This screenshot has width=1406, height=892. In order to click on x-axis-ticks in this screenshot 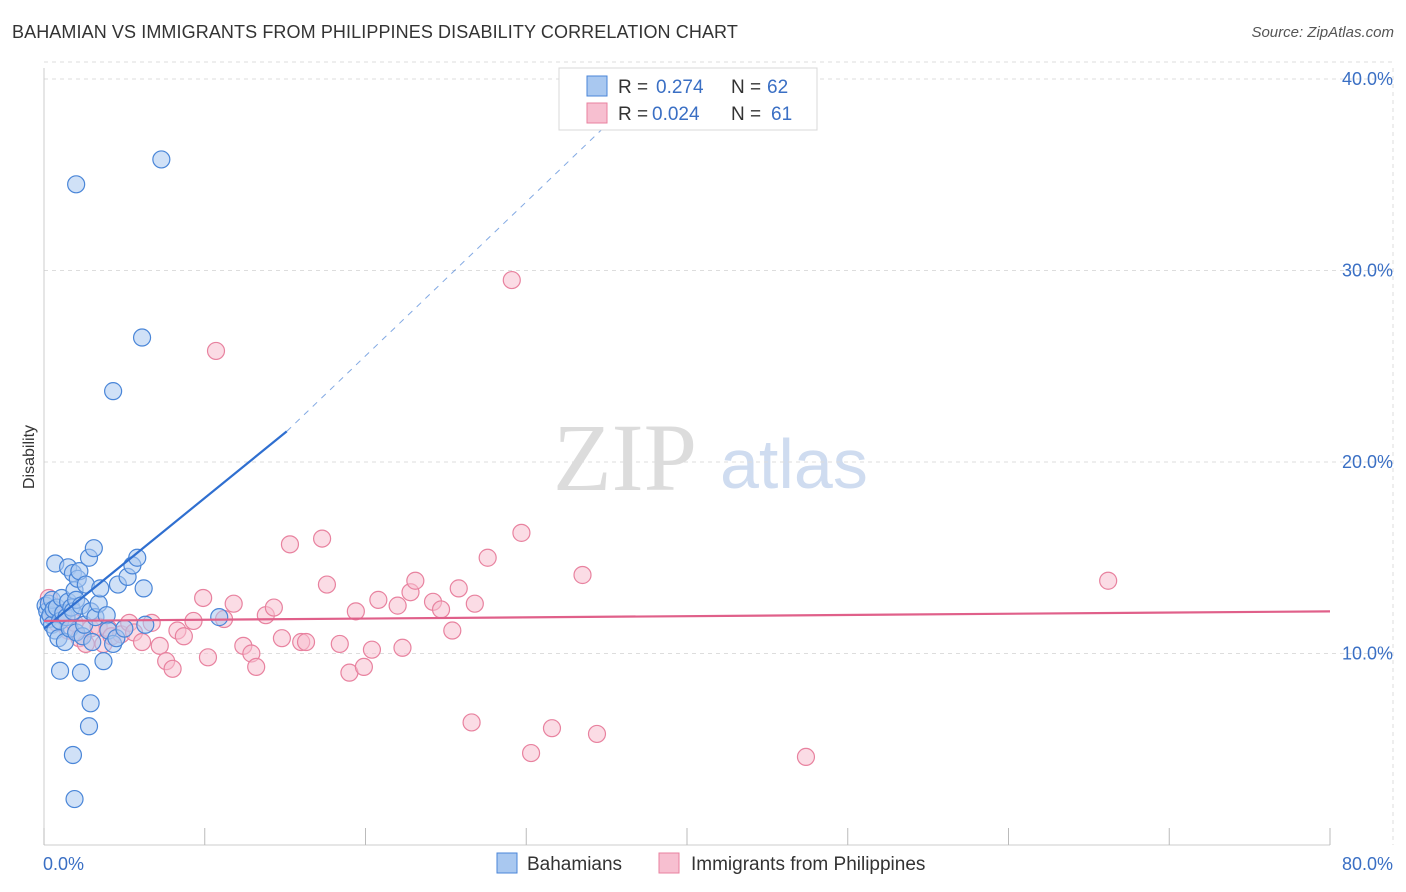, I will do `click(687, 836)`.